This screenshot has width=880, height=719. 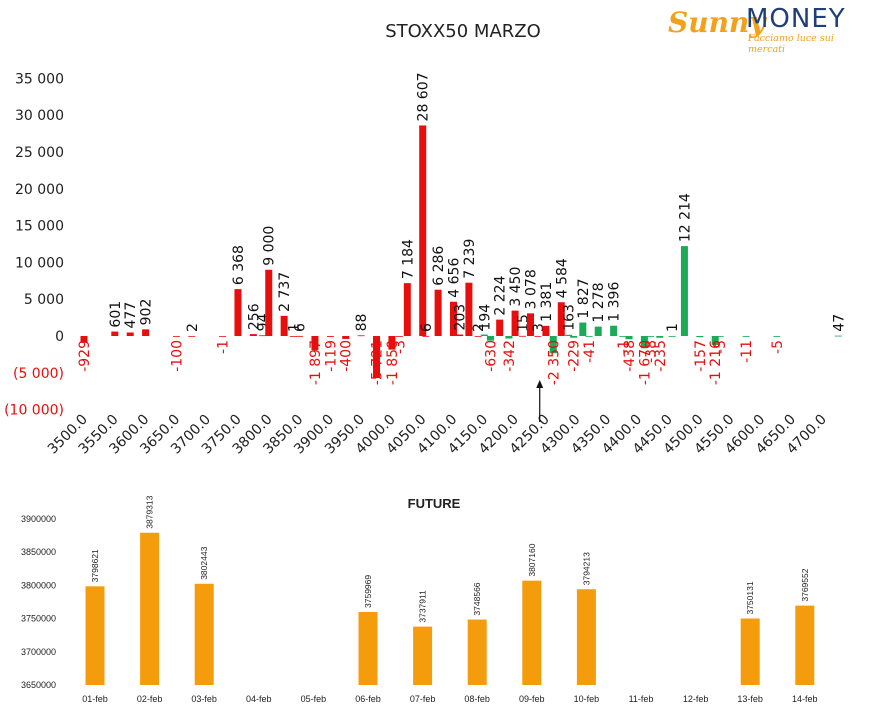 What do you see at coordinates (501, 295) in the screenshot?
I see `bar-value-label: 2 224` at bounding box center [501, 295].